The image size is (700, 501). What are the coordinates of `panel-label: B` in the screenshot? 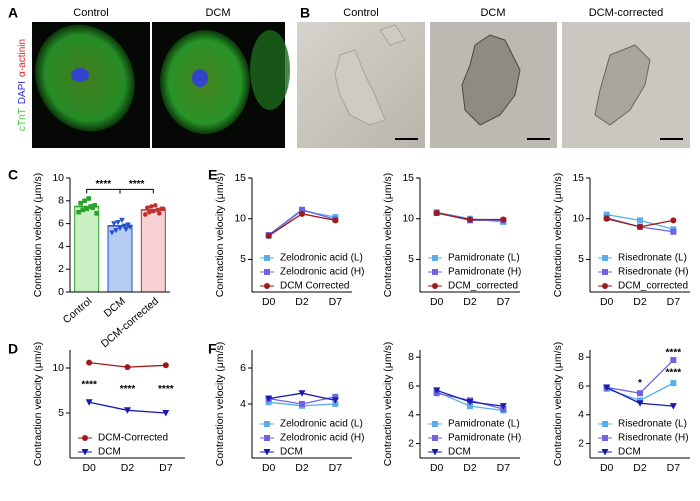 It's located at (305, 13).